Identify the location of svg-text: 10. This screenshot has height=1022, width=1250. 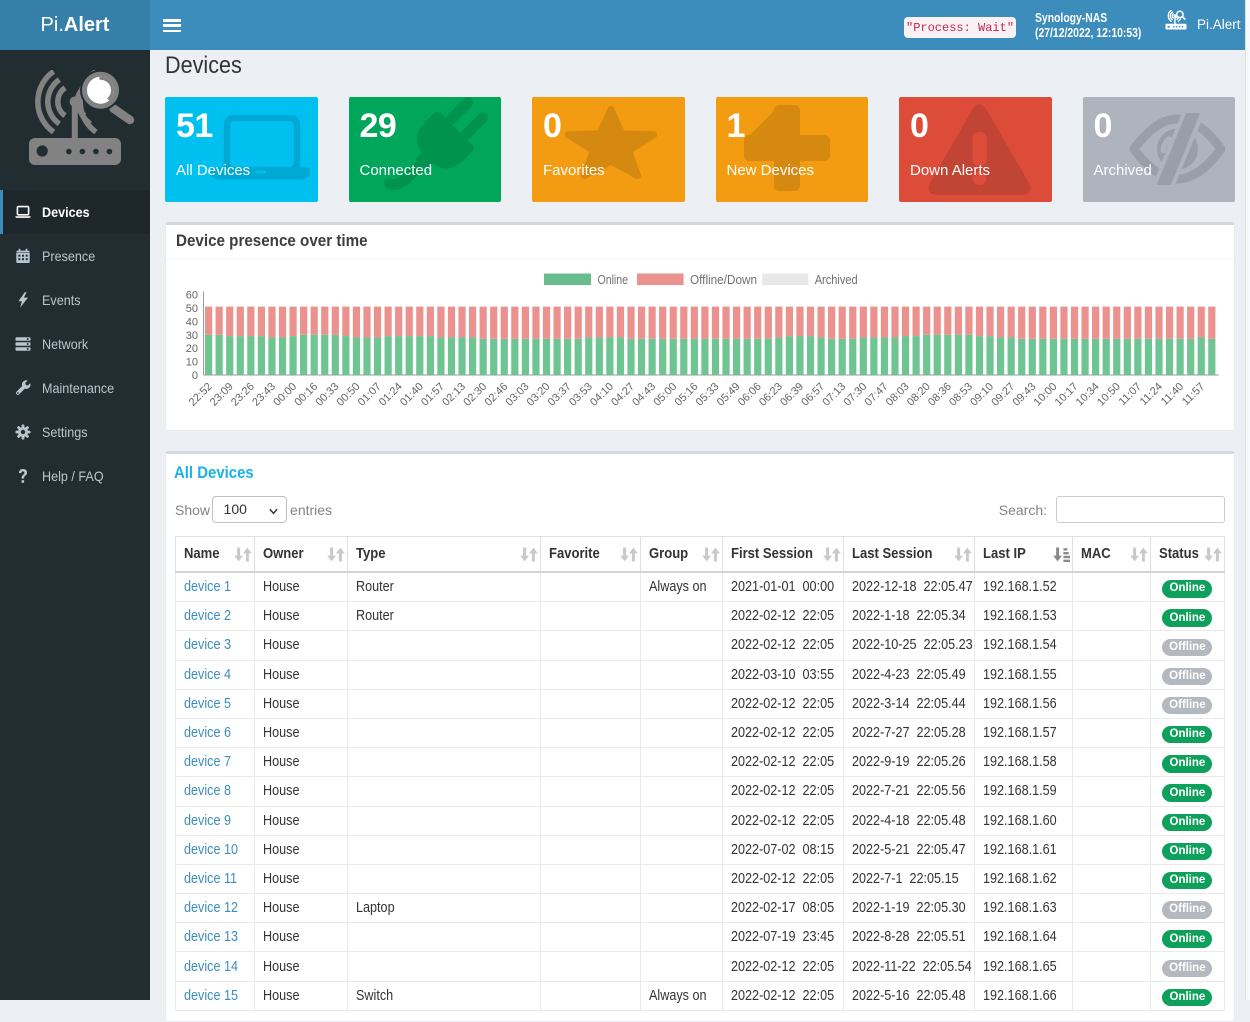
(192, 362).